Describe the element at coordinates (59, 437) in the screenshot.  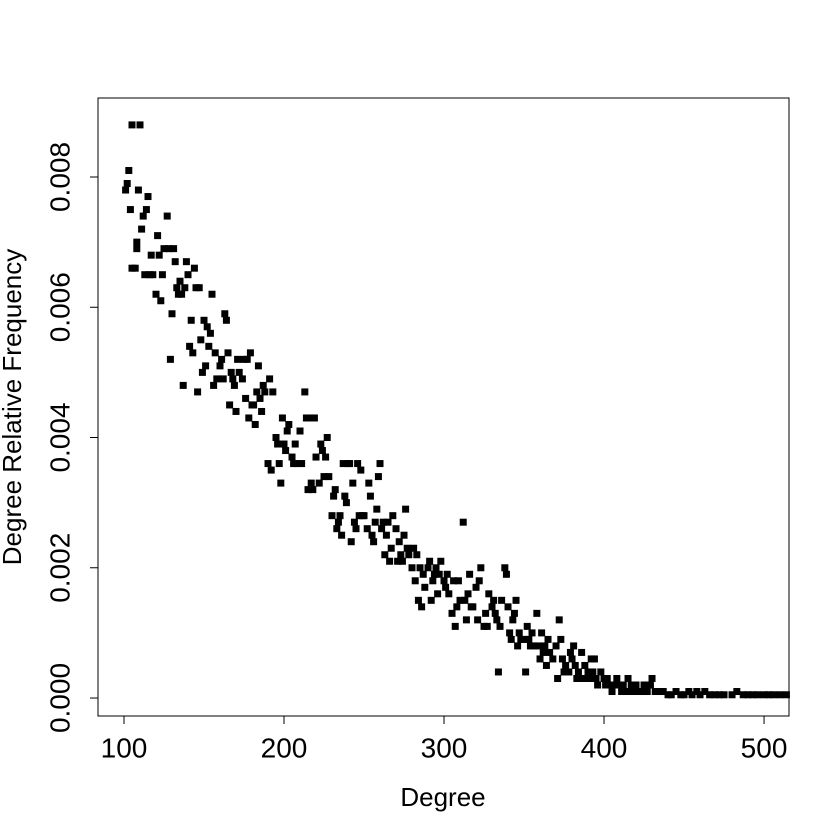
I see `y-tick-label: 0.004` at that location.